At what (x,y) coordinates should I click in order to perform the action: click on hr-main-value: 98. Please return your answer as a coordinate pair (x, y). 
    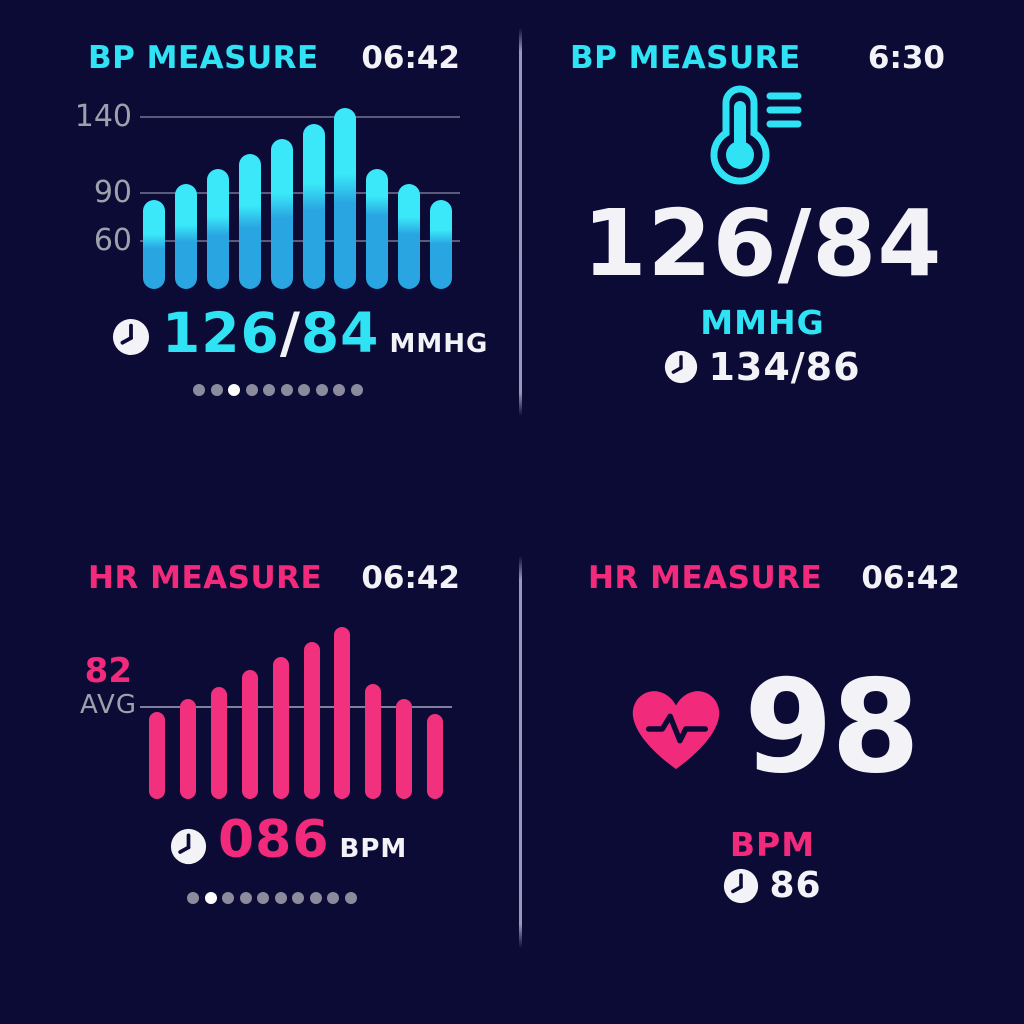
    Looking at the image, I should click on (832, 727).